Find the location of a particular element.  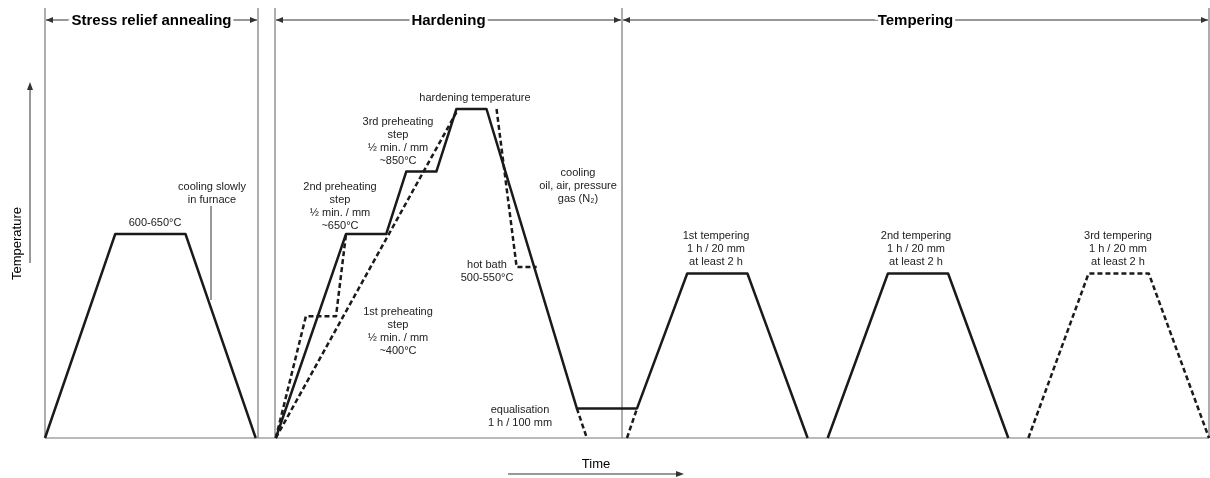

annotation: hot bath 500-550°C is located at coordinates (487, 270).